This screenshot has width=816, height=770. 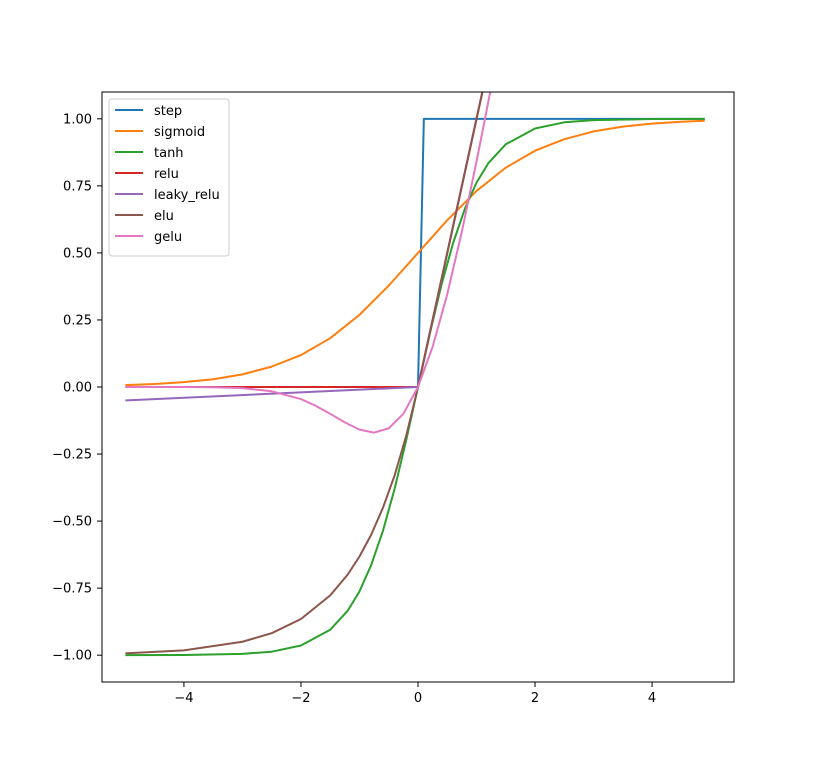 I want to click on legend-entry-sigmoid: sigmoid, so click(x=160, y=132).